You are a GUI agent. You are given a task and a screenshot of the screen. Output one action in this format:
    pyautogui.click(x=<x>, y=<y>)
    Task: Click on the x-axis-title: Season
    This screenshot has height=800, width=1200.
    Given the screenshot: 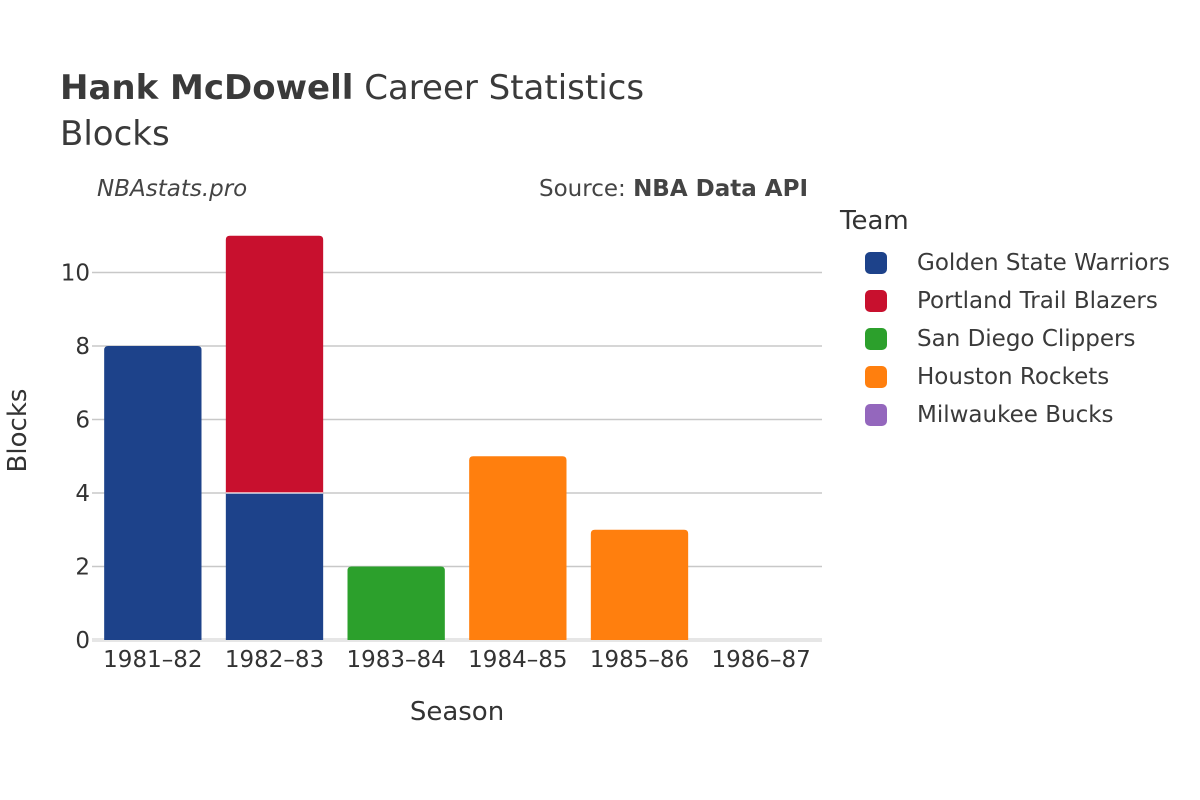 What is the action you would take?
    pyautogui.click(x=457, y=712)
    